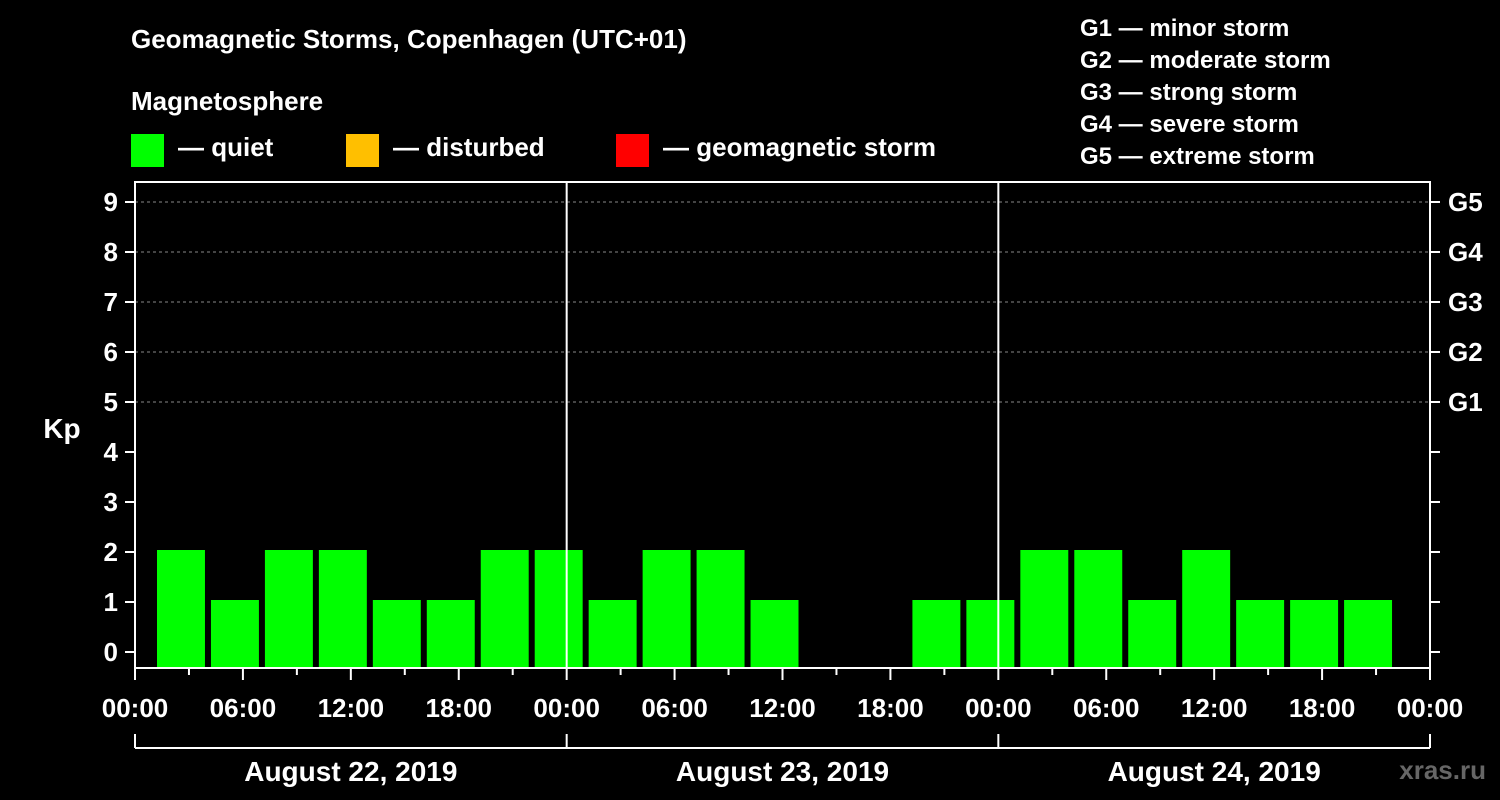 This screenshot has width=1500, height=800. I want to click on day-label: August 22, 2019, so click(350, 771).